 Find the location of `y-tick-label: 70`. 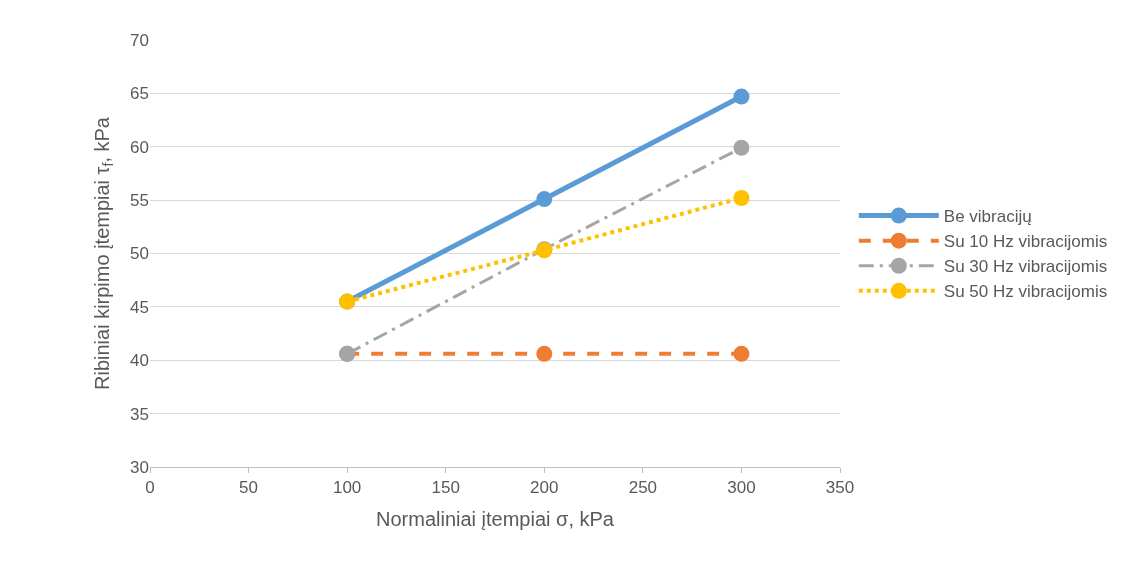

y-tick-label: 70 is located at coordinates (139, 40).